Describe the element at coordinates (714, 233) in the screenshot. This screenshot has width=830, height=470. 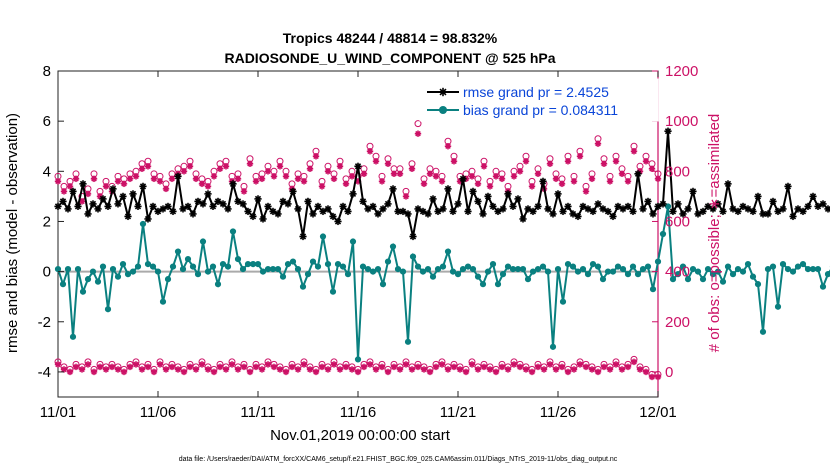
I see `y-axis-label-right: # of obs: o=possible; ∗=assimilated` at that location.